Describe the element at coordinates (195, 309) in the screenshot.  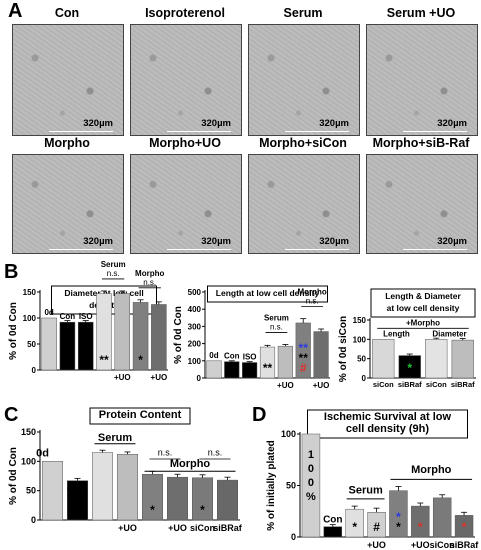
I see `y-tick-label: 400` at that location.